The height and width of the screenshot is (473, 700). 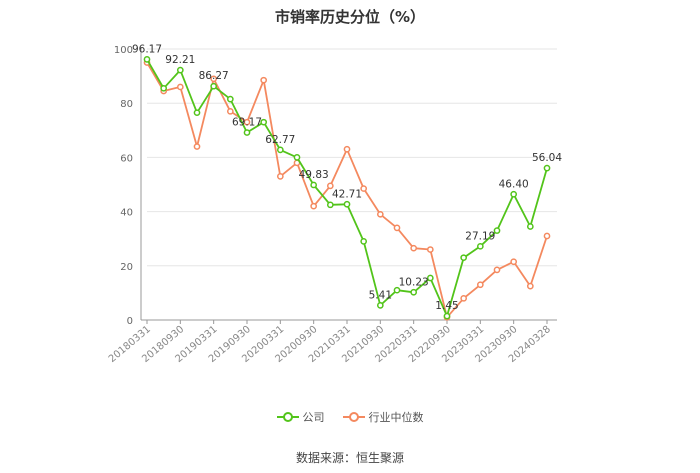 I want to click on legend-swatch-industry-median-icon, so click(x=353, y=417).